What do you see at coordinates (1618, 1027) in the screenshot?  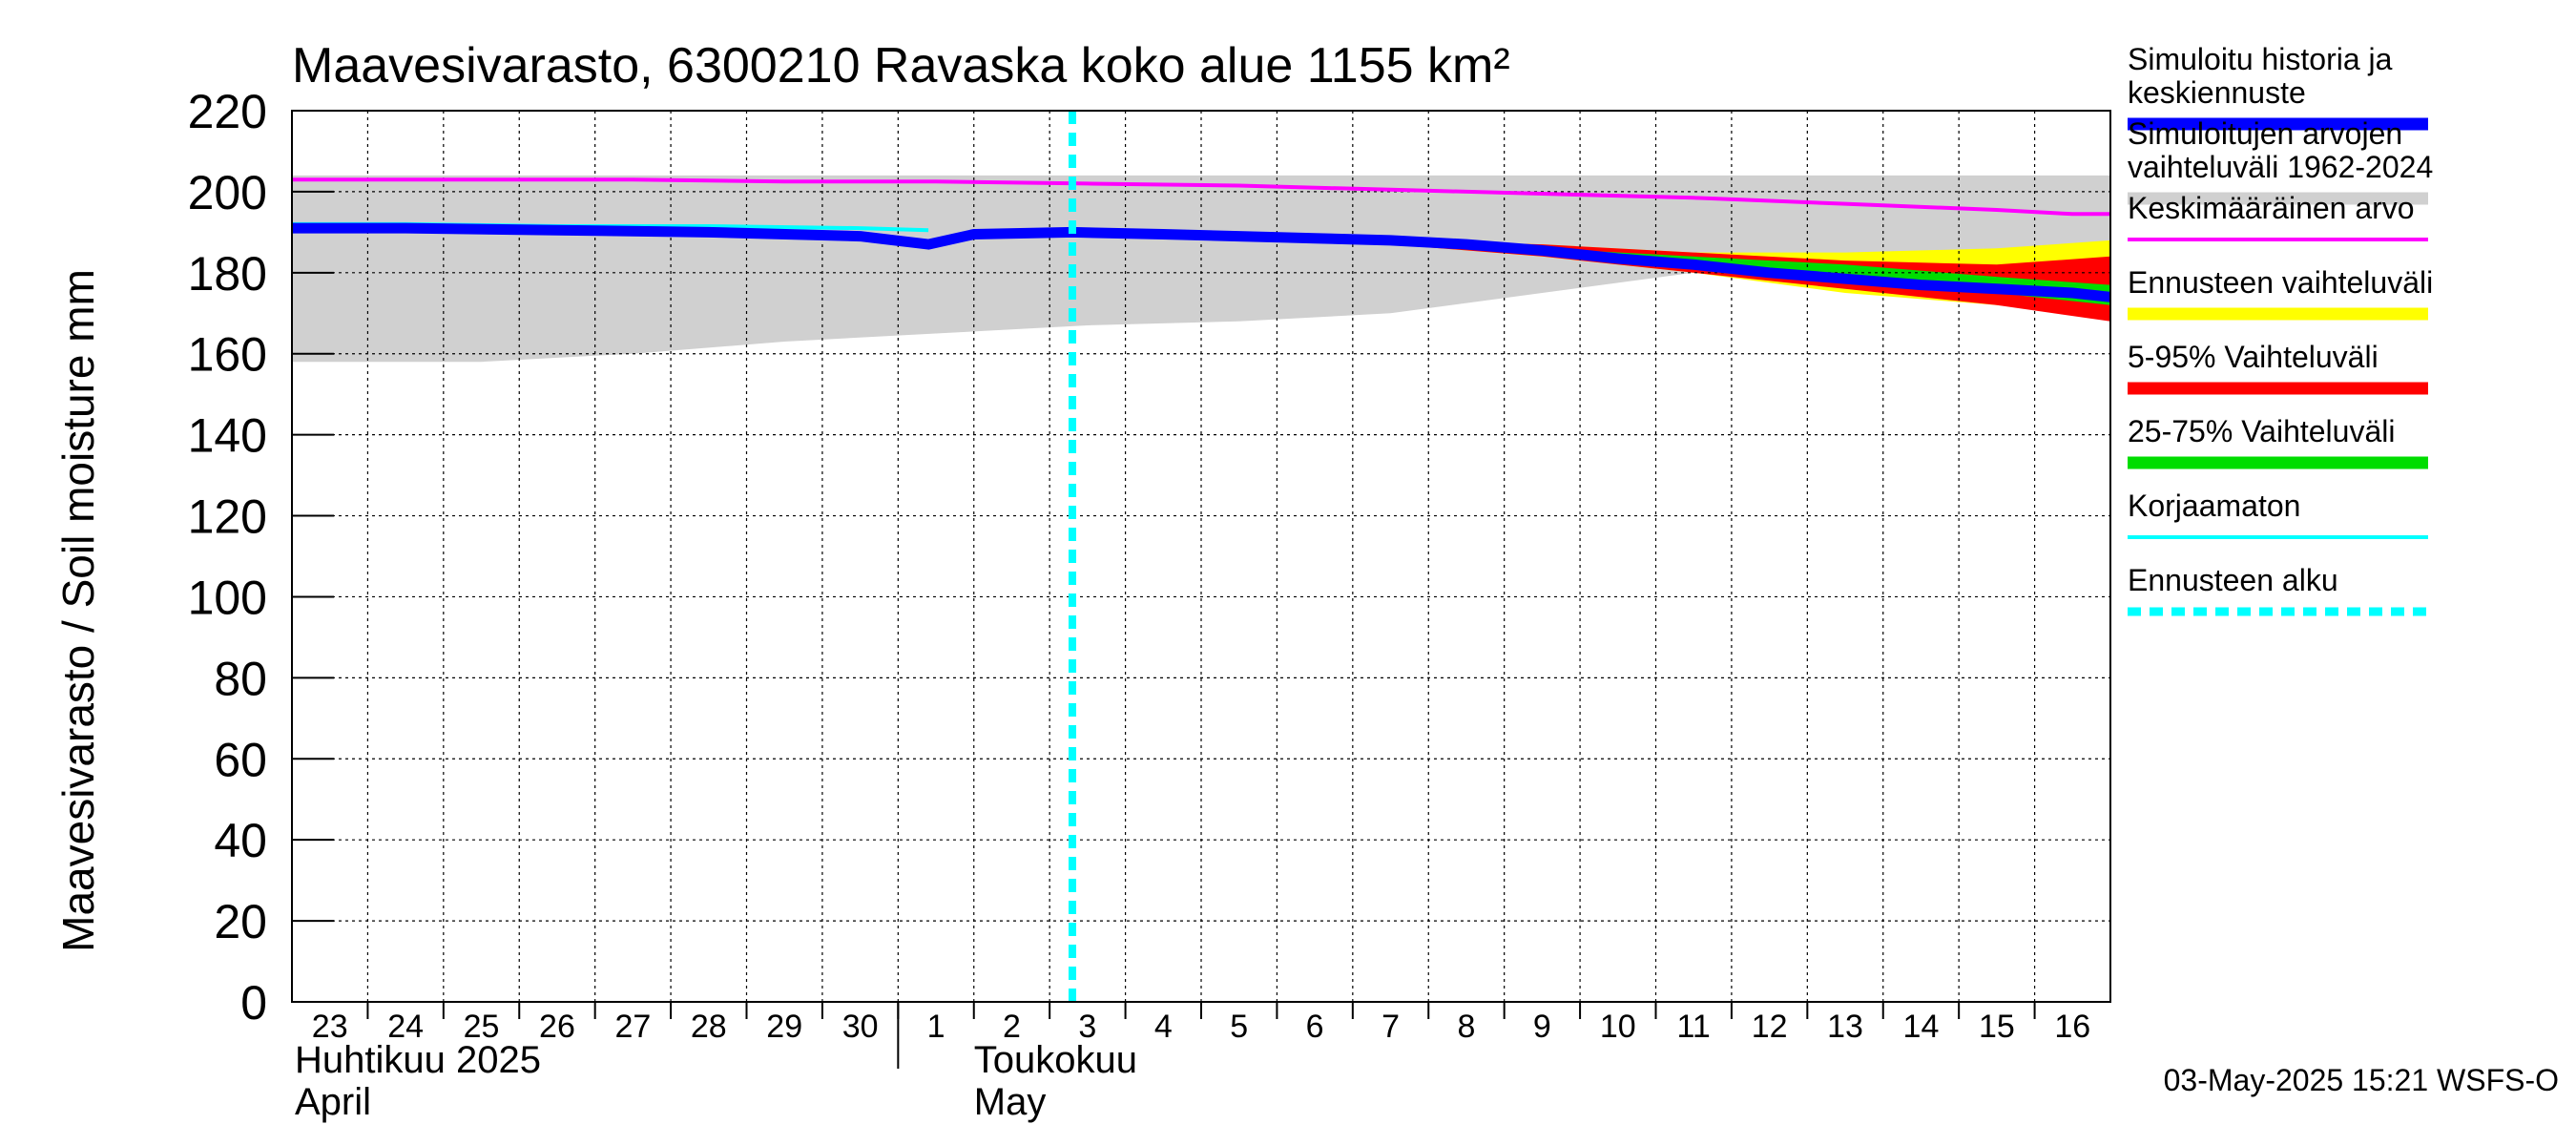 I see `x-tick-label-17: 10` at bounding box center [1618, 1027].